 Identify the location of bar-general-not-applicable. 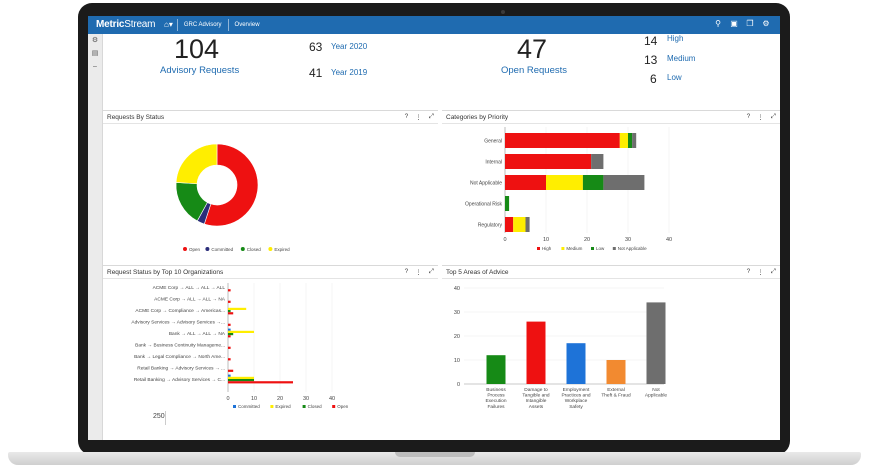
(634, 140).